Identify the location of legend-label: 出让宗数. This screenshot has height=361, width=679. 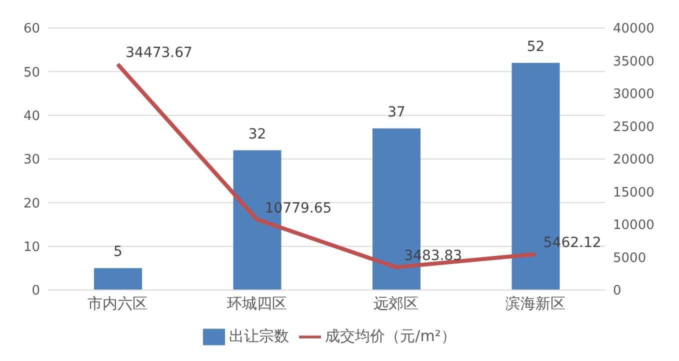
(259, 336).